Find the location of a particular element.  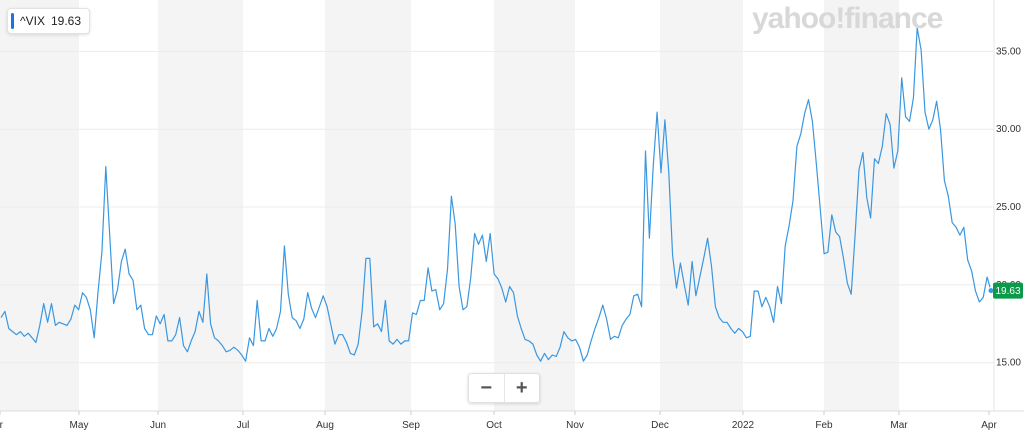

y-tick-label: 30.00 is located at coordinates (1008, 129).